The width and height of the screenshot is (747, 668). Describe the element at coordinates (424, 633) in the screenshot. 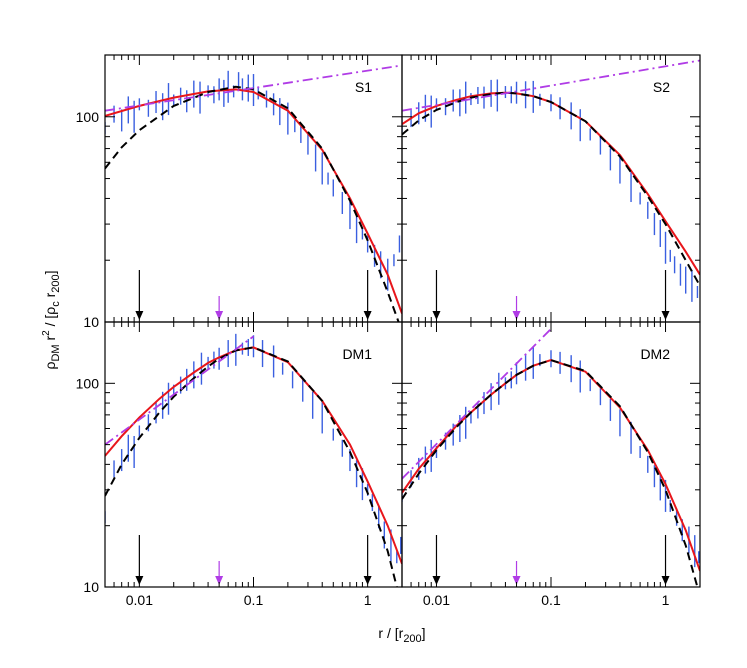

I see `x-axis-label-end: ]` at that location.